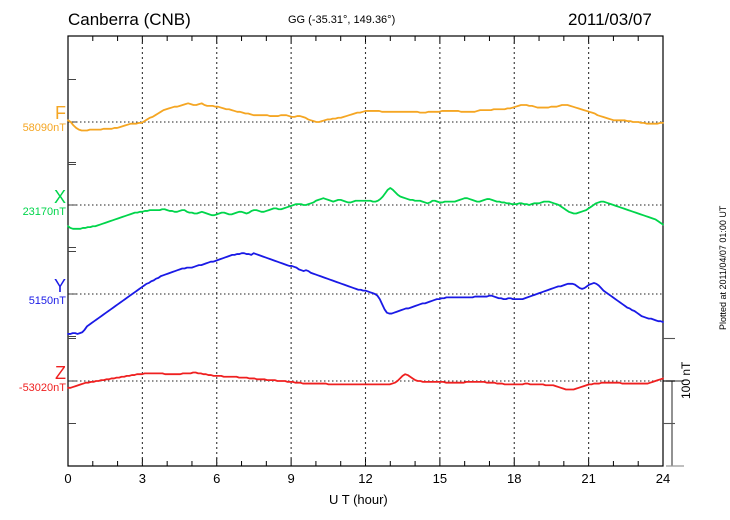  Describe the element at coordinates (291, 478) in the screenshot. I see `x-tick-label: 9` at that location.